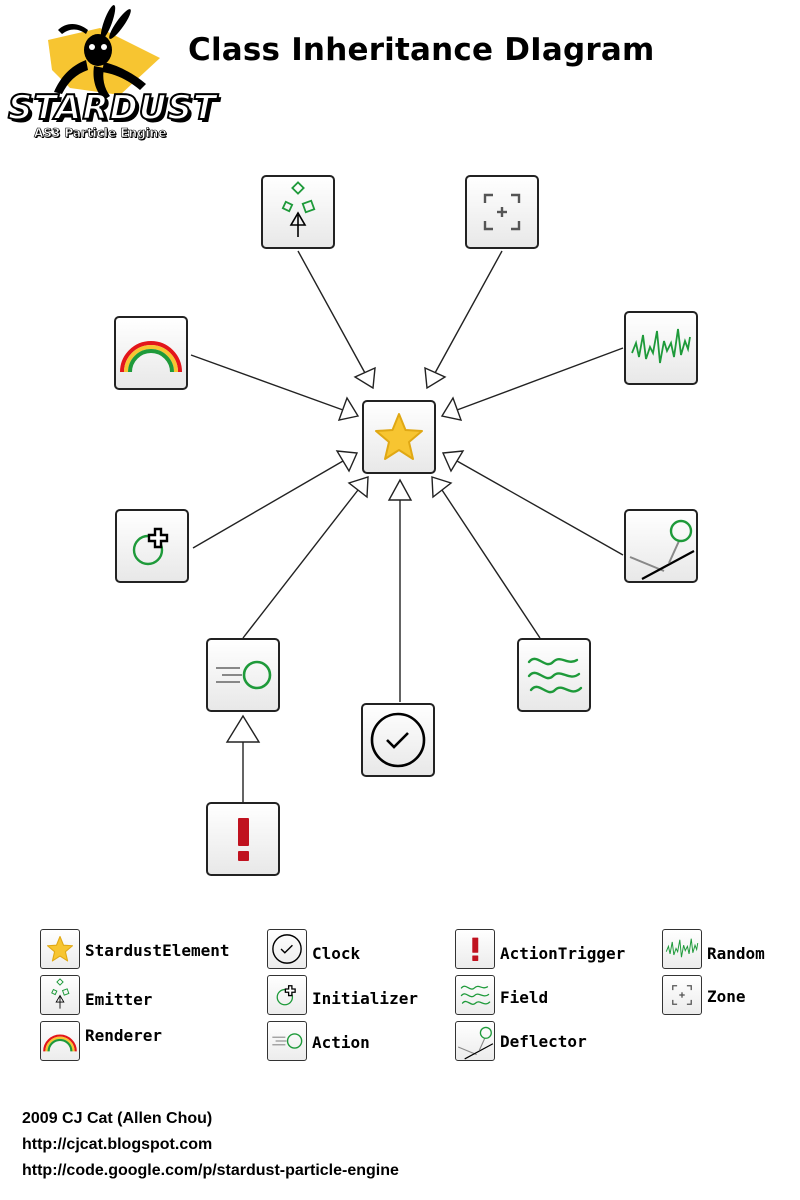 The height and width of the screenshot is (1200, 800). I want to click on legend-label: Renderer, so click(124, 1035).